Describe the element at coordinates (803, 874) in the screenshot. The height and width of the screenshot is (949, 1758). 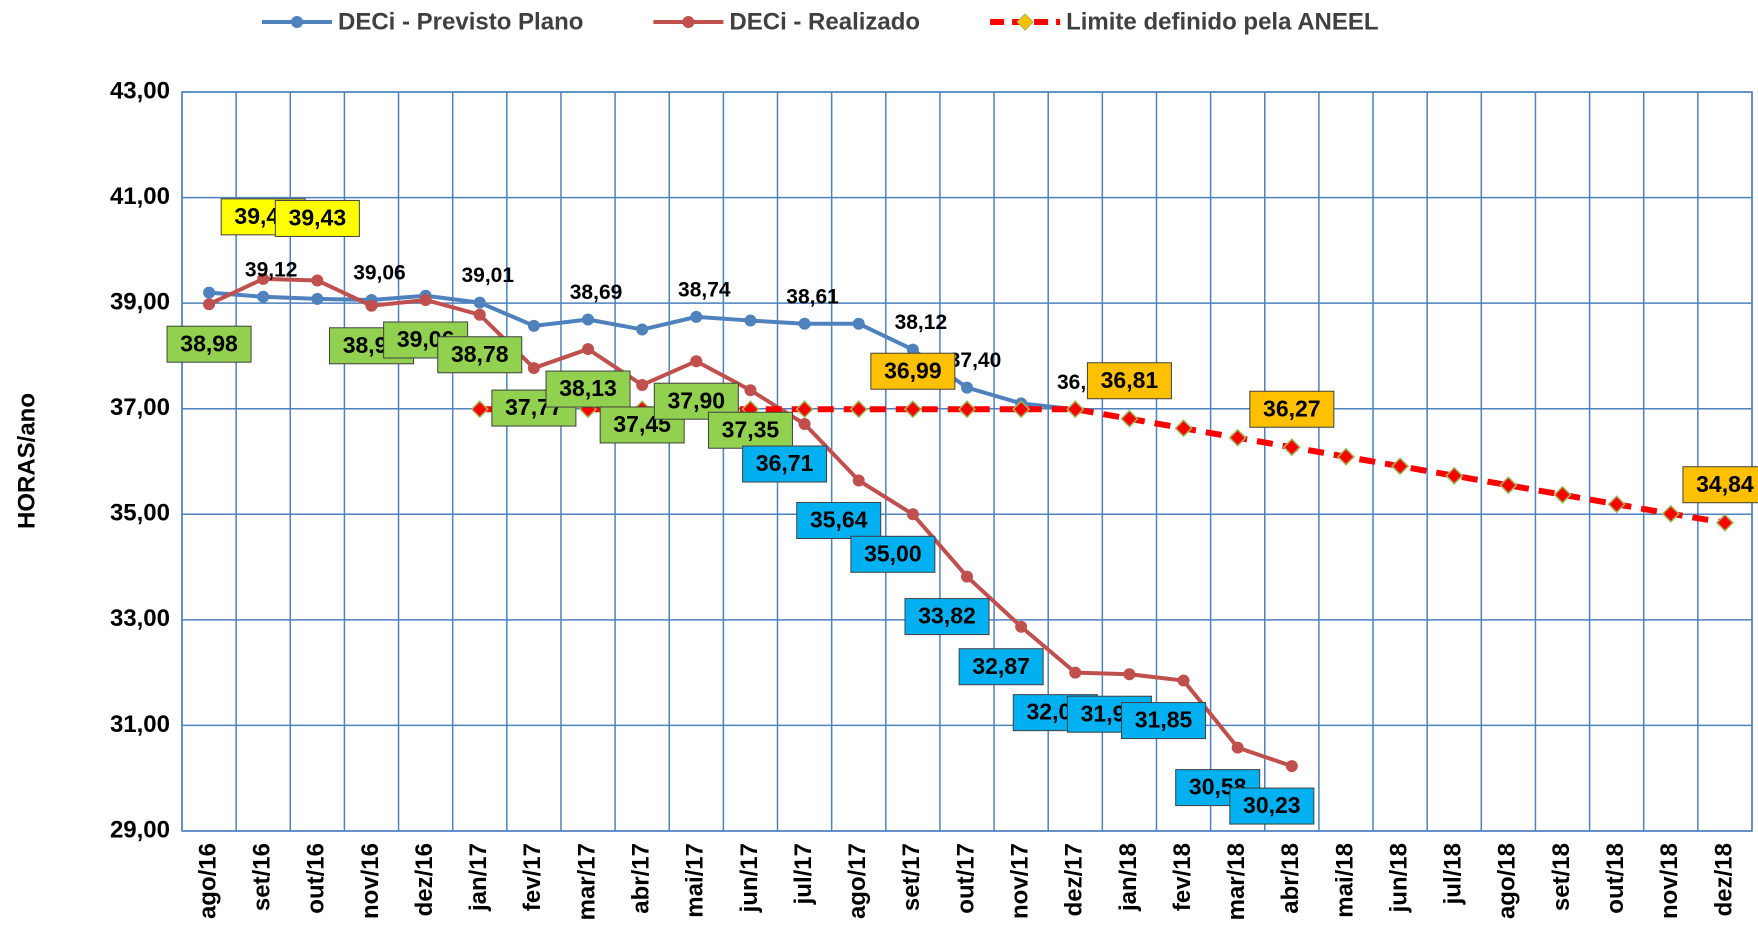
I see `x-tick-label: jul/17` at that location.